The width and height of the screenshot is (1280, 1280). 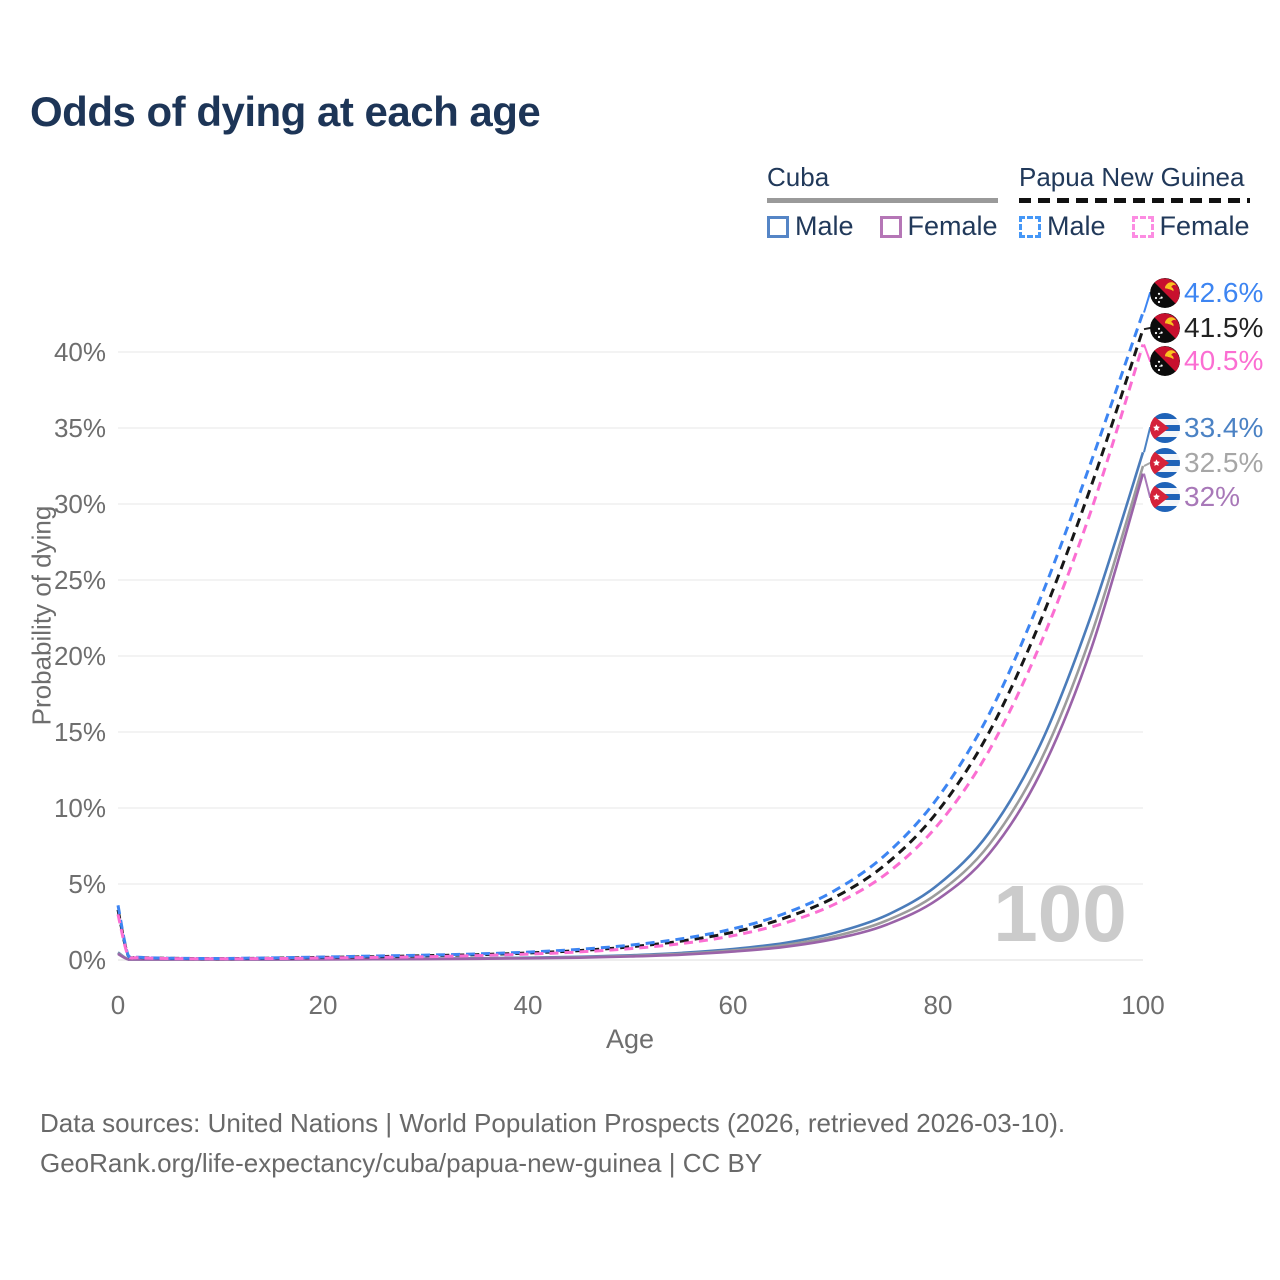 What do you see at coordinates (87, 884) in the screenshot?
I see `y-tick-label: 5%` at bounding box center [87, 884].